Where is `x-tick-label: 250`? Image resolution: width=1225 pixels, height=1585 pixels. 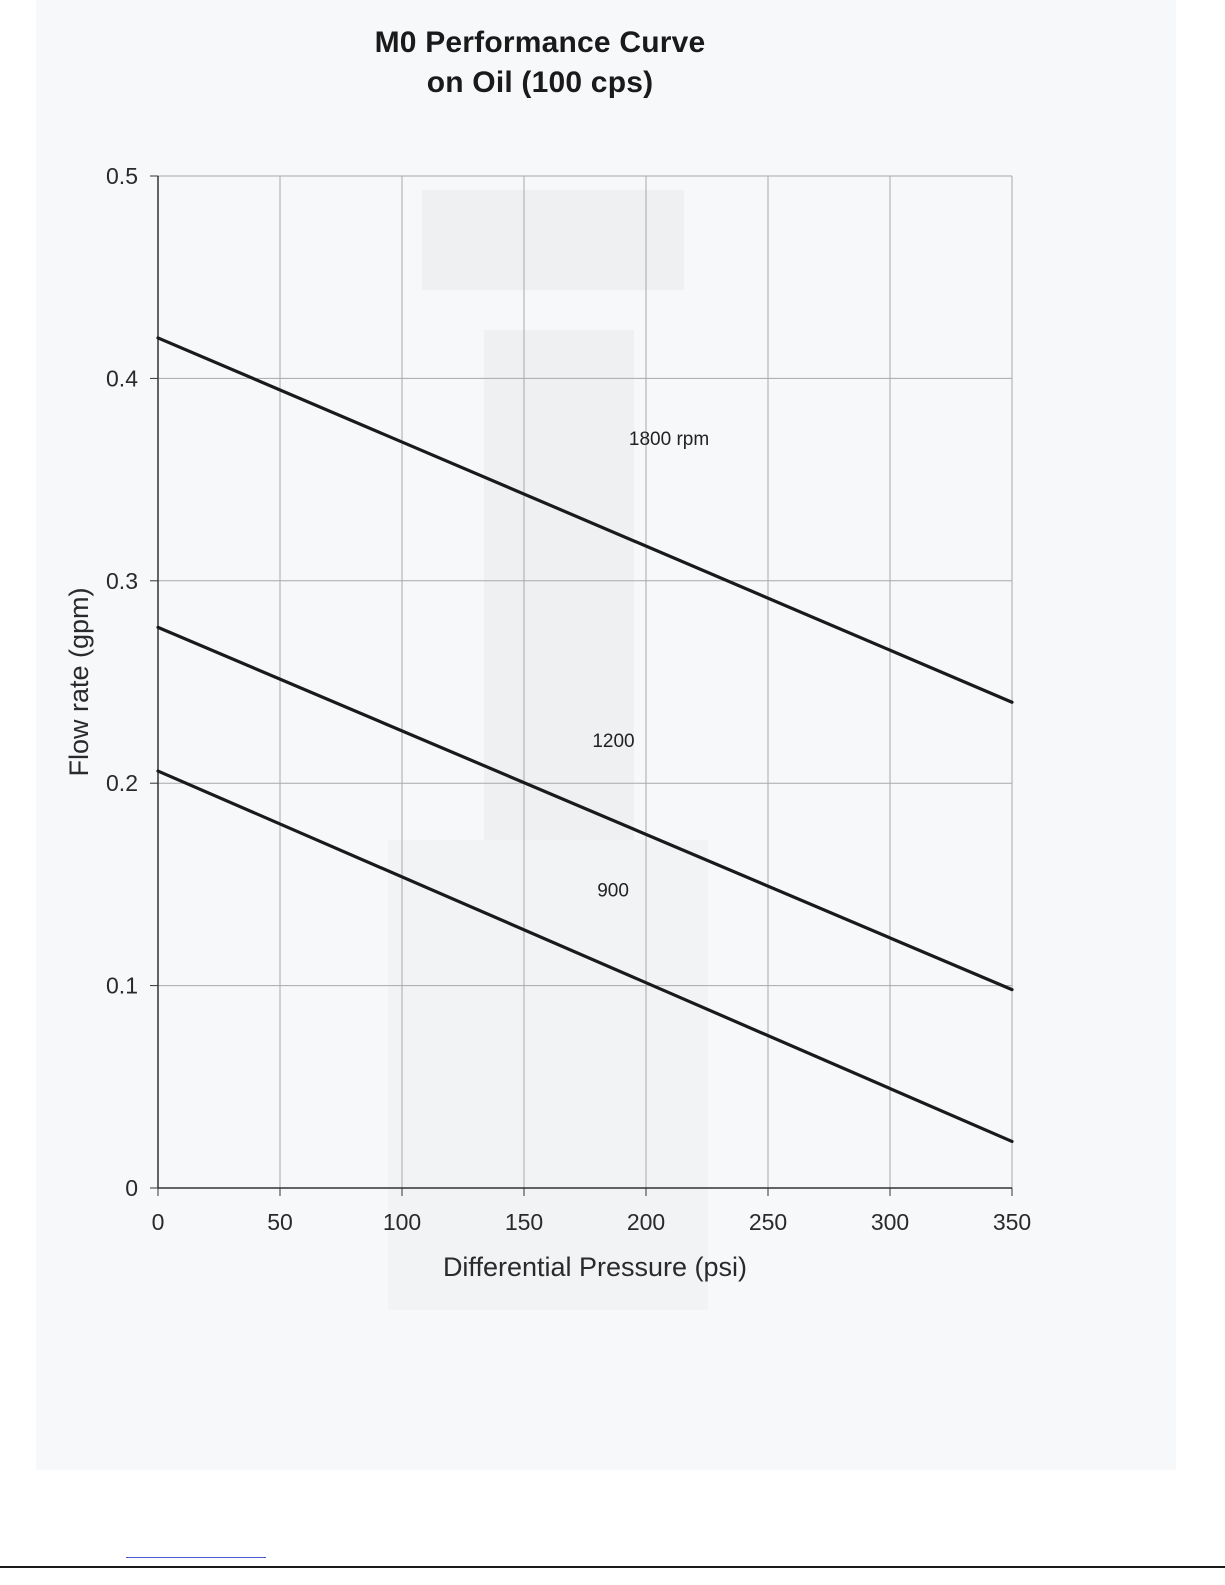
x-tick-label: 250 is located at coordinates (768, 1222).